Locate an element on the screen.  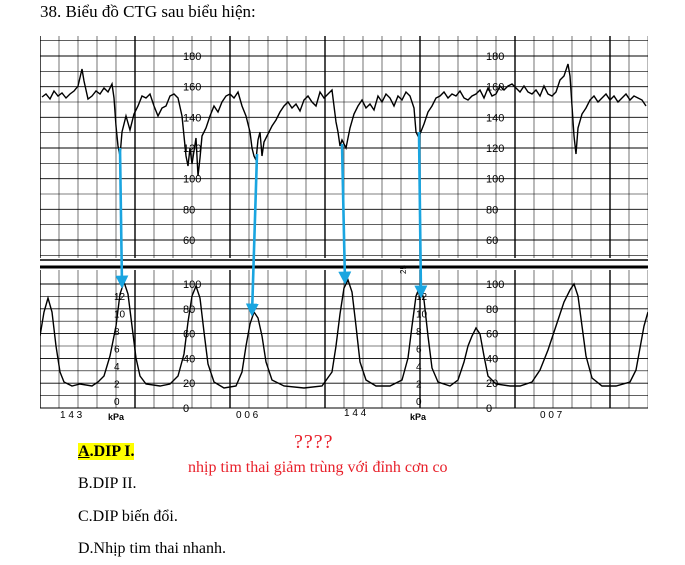
fhr-scale-label: 120 is located at coordinates (495, 149).